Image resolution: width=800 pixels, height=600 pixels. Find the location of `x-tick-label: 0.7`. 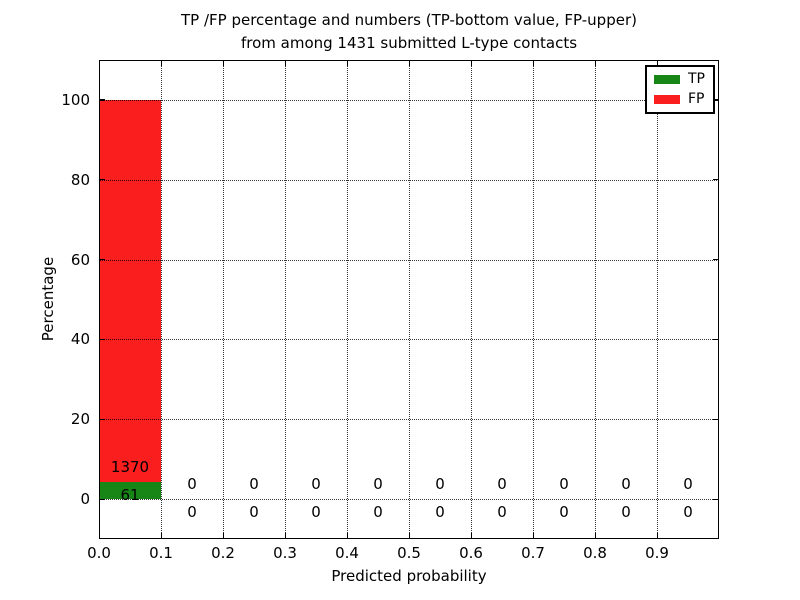

x-tick-label: 0.7 is located at coordinates (533, 553).